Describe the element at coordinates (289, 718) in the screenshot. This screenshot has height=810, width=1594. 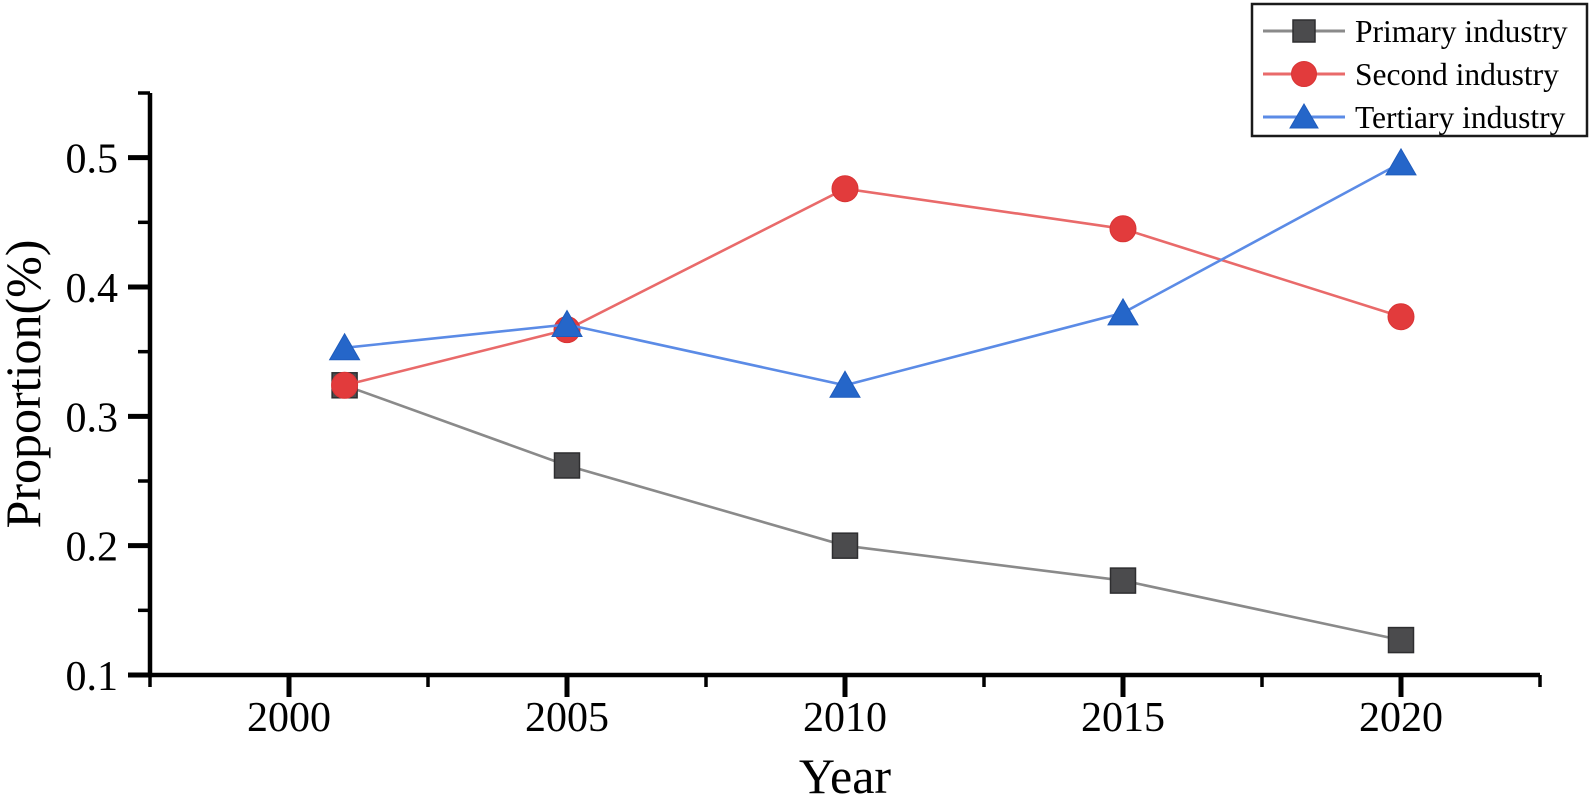
I see `x-axis-tick-label: 2000` at that location.